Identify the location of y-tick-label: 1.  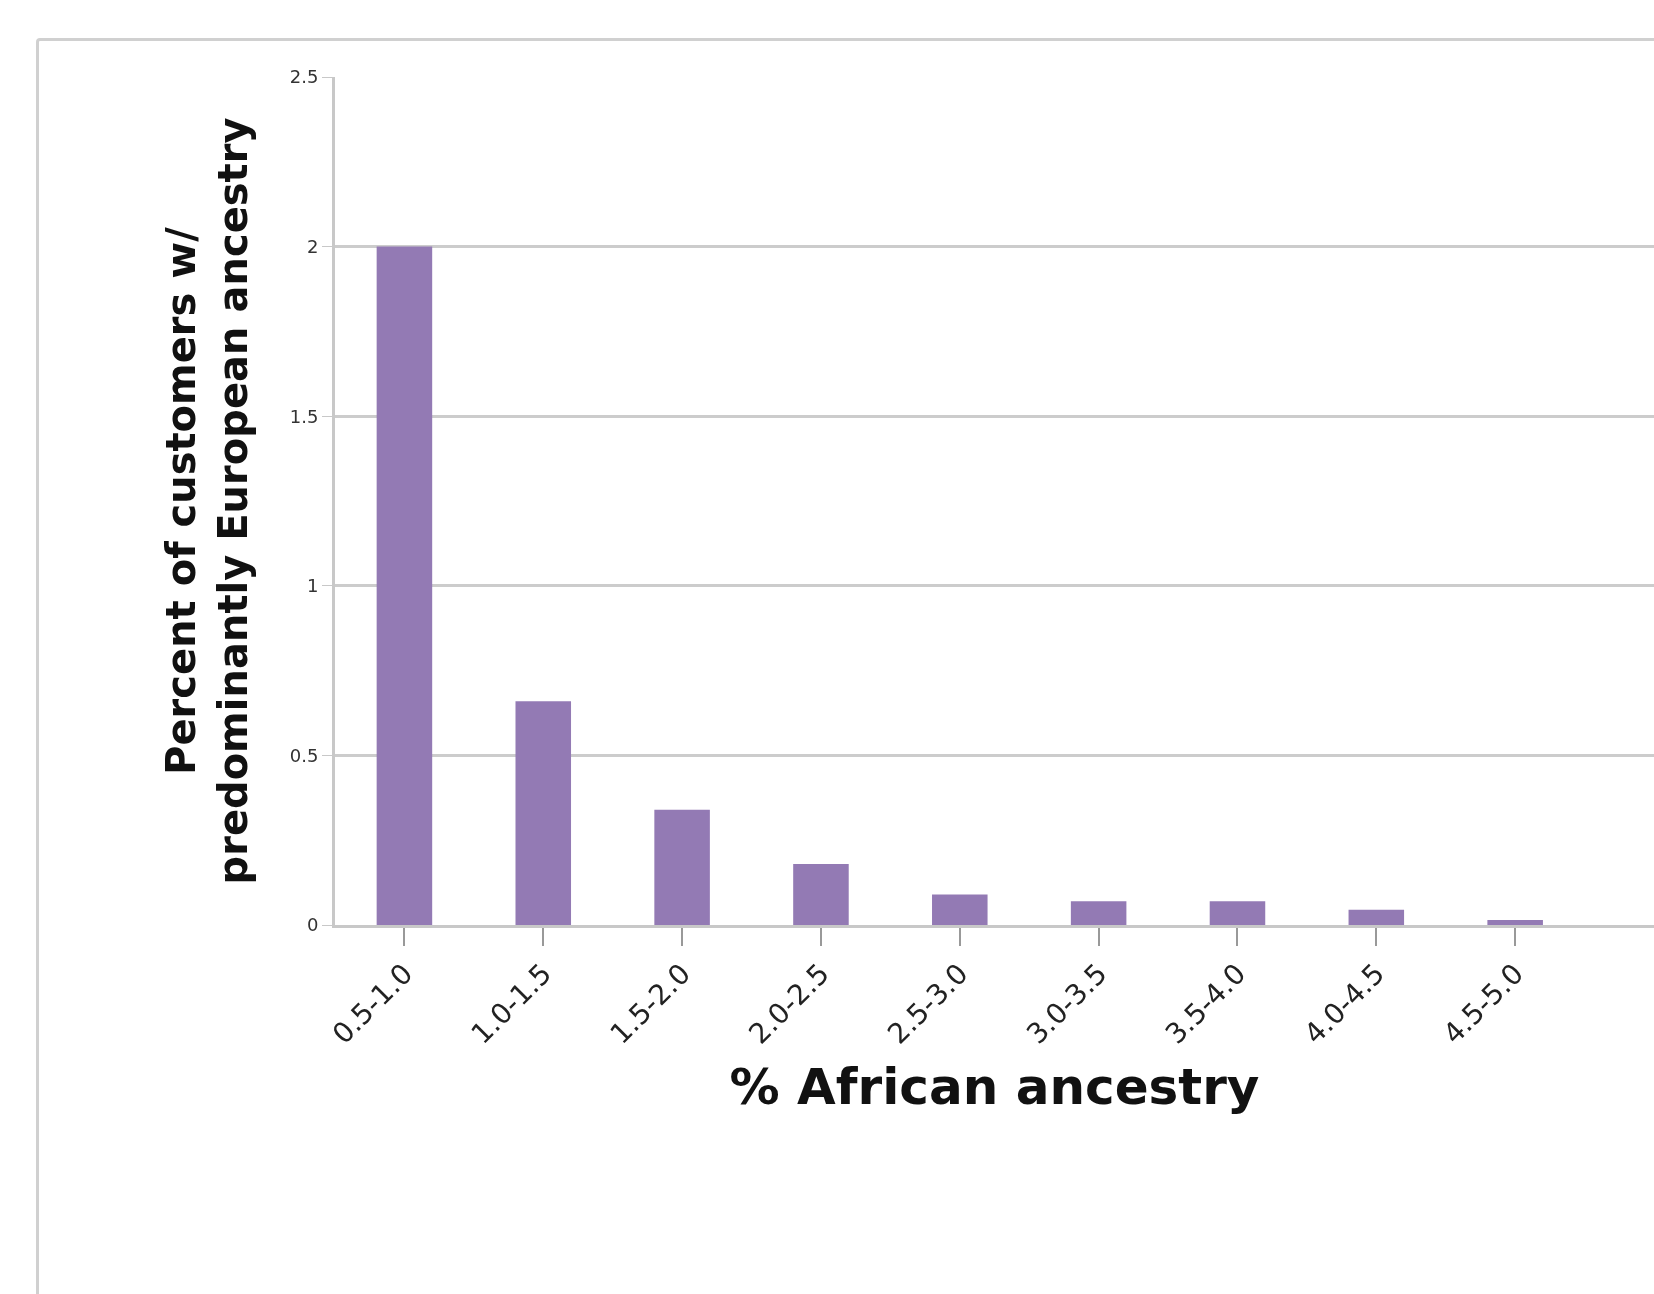
(312, 586).